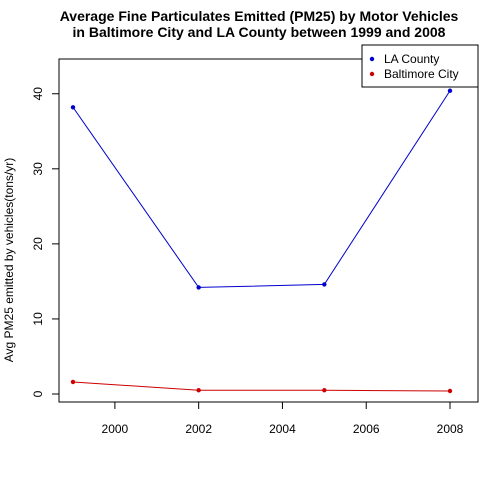  Describe the element at coordinates (38, 244) in the screenshot. I see `y-tick-label: 20` at that location.